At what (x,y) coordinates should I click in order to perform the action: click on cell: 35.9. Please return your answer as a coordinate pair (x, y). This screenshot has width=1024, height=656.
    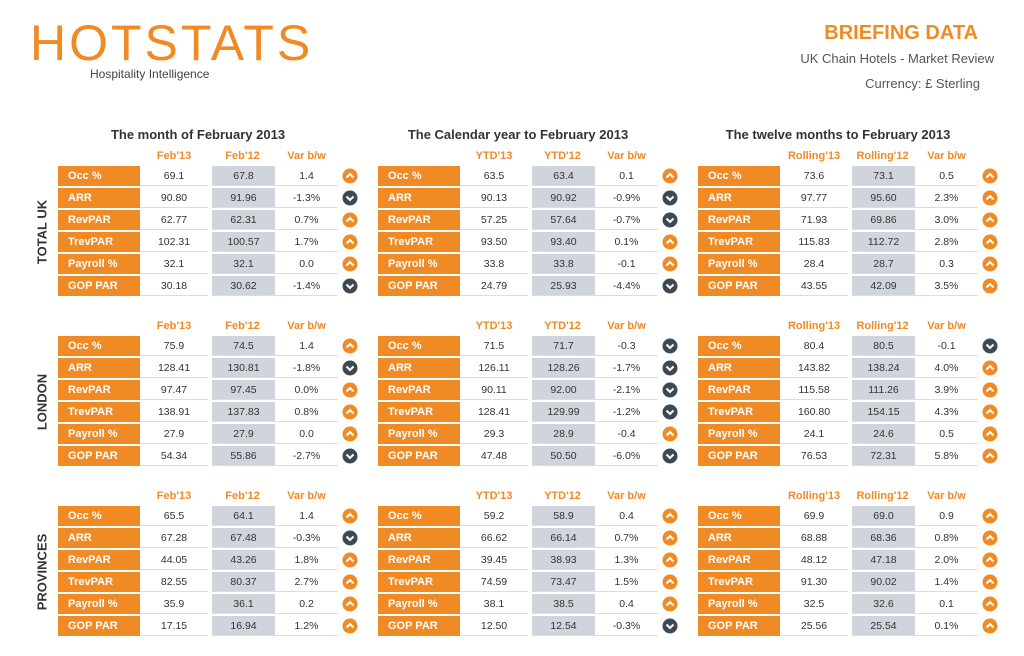
    Looking at the image, I should click on (174, 604).